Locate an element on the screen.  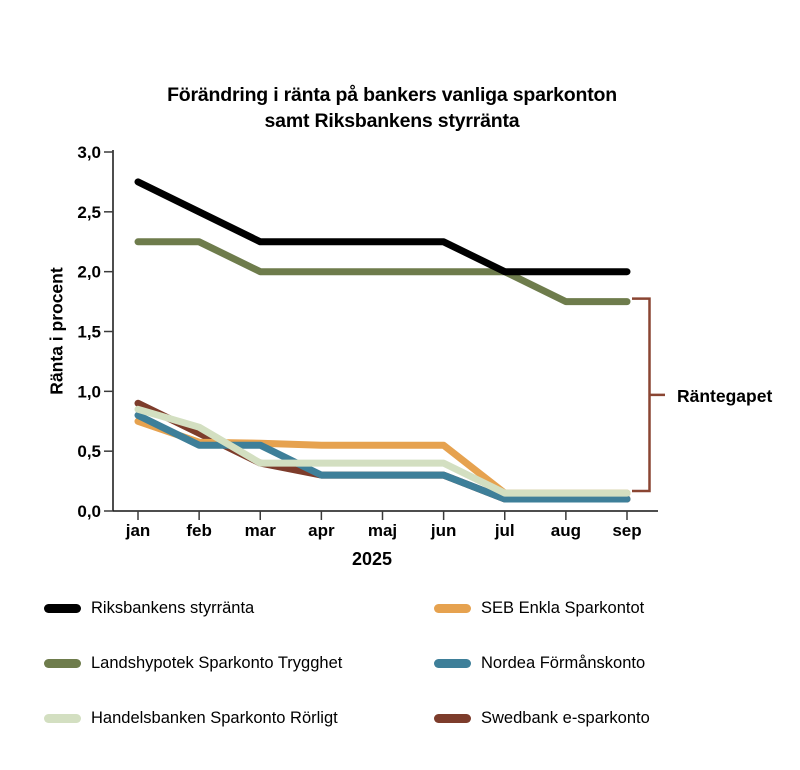
series-line-landshypotek-sparkonto-trygghet is located at coordinates (382, 272).